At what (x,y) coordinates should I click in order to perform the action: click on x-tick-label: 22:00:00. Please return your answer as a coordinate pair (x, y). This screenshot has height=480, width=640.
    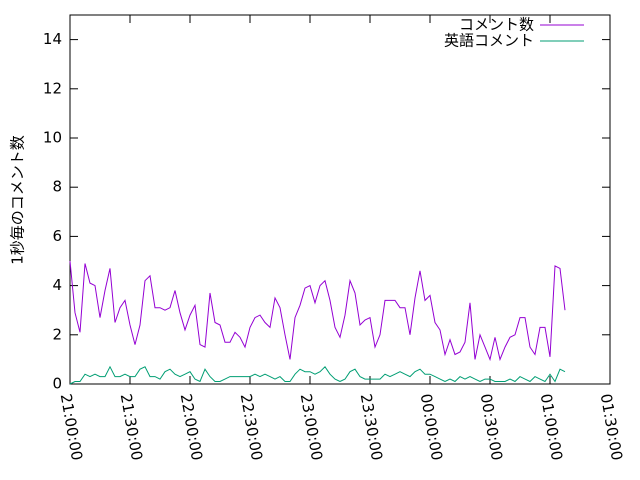
    Looking at the image, I should click on (191, 426).